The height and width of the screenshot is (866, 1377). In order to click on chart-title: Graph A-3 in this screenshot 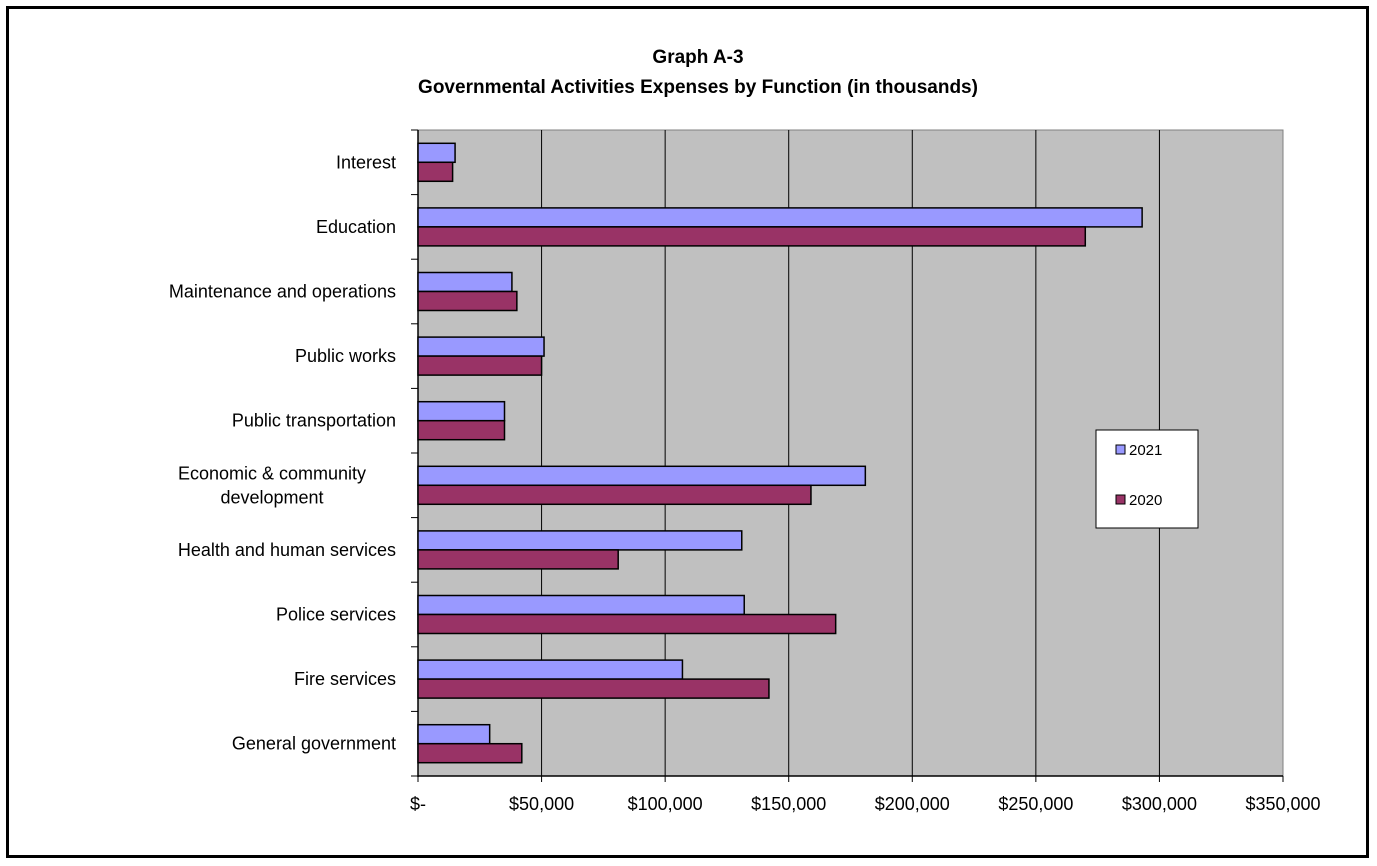, I will do `click(697, 57)`.